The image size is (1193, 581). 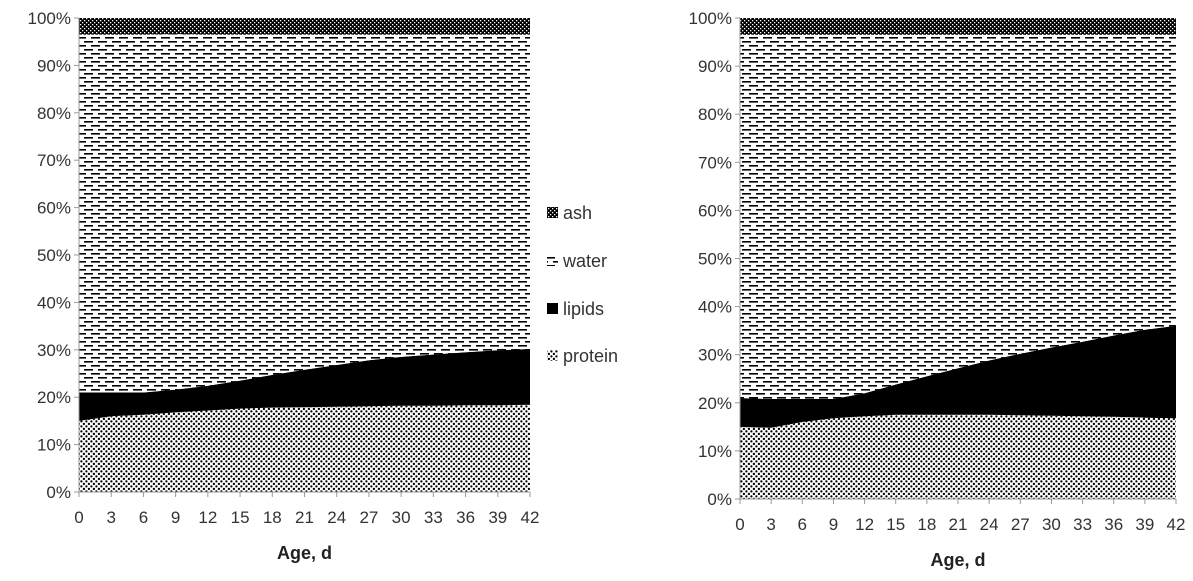 What do you see at coordinates (583, 309) in the screenshot?
I see `legend-label-lipids: lipids` at bounding box center [583, 309].